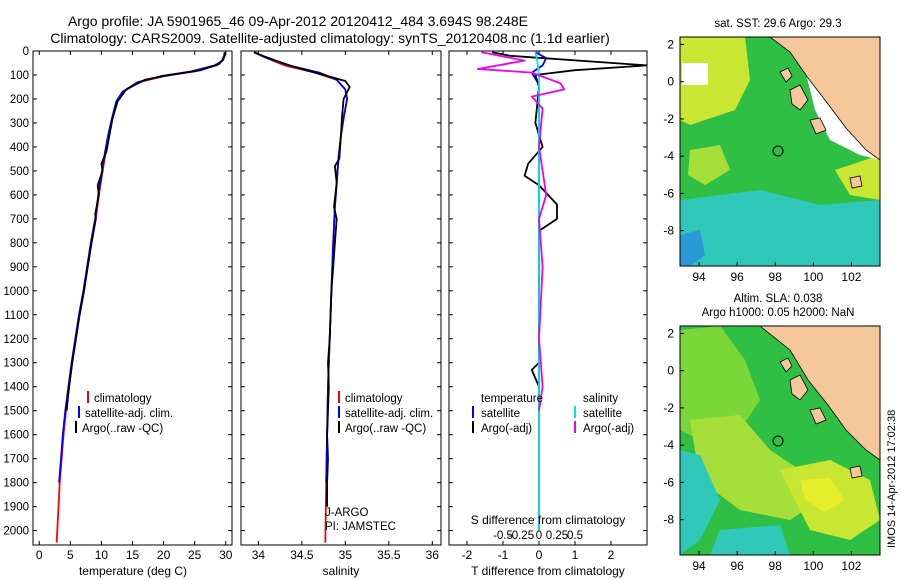 The width and height of the screenshot is (900, 580). What do you see at coordinates (19, 124) in the screenshot?
I see `y-tick-label: 300` at bounding box center [19, 124].